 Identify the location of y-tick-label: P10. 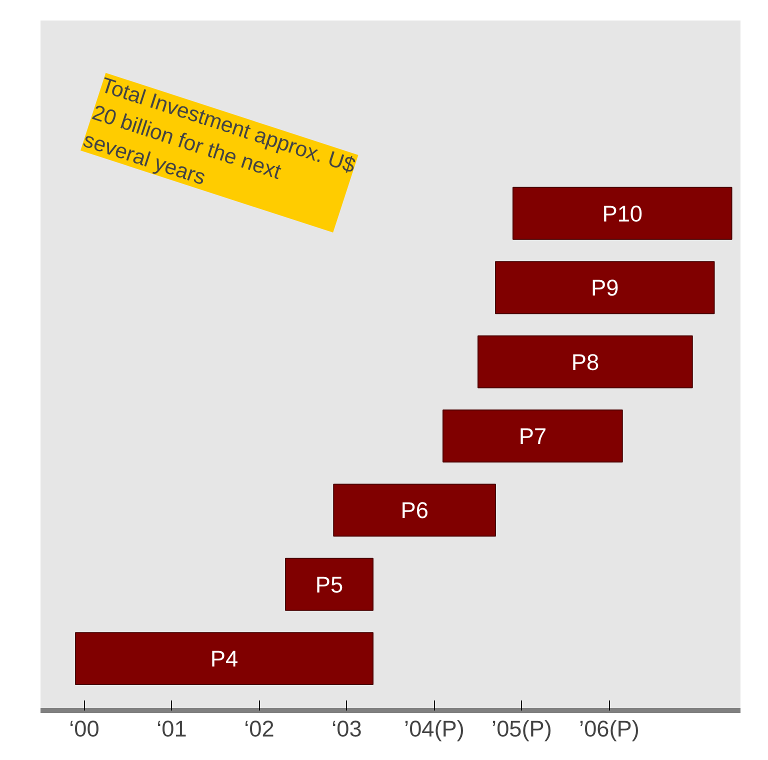
(622, 213).